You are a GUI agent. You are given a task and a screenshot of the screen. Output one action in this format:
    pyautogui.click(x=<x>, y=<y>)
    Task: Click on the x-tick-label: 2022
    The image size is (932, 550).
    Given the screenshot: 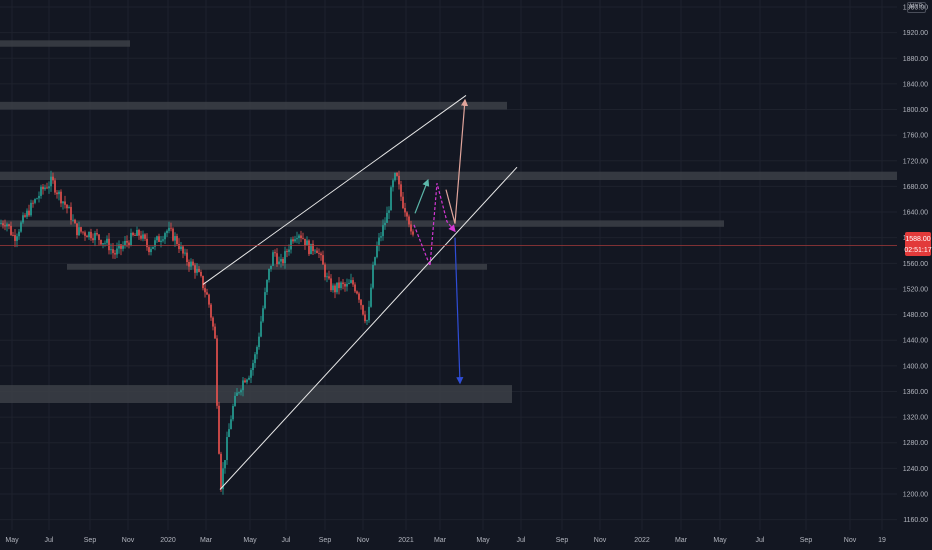 What is the action you would take?
    pyautogui.click(x=642, y=540)
    